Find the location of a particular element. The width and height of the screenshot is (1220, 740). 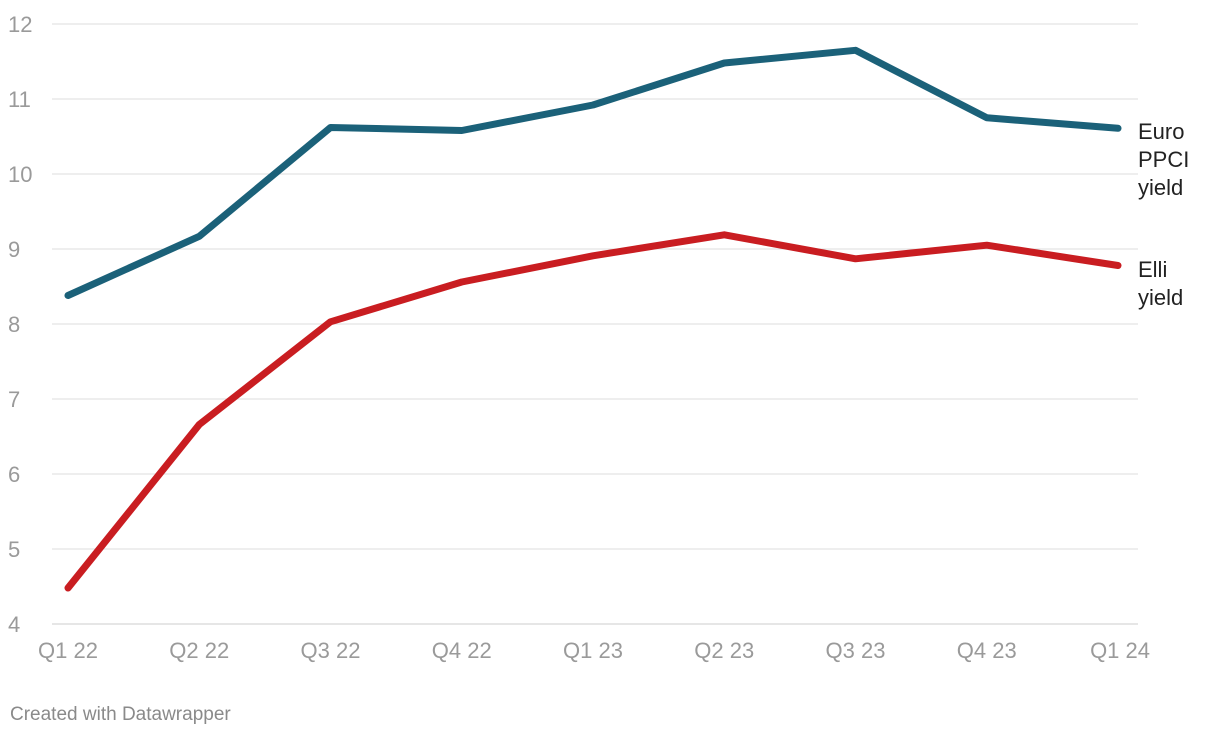

x-tick-label: Q2 22 is located at coordinates (199, 650).